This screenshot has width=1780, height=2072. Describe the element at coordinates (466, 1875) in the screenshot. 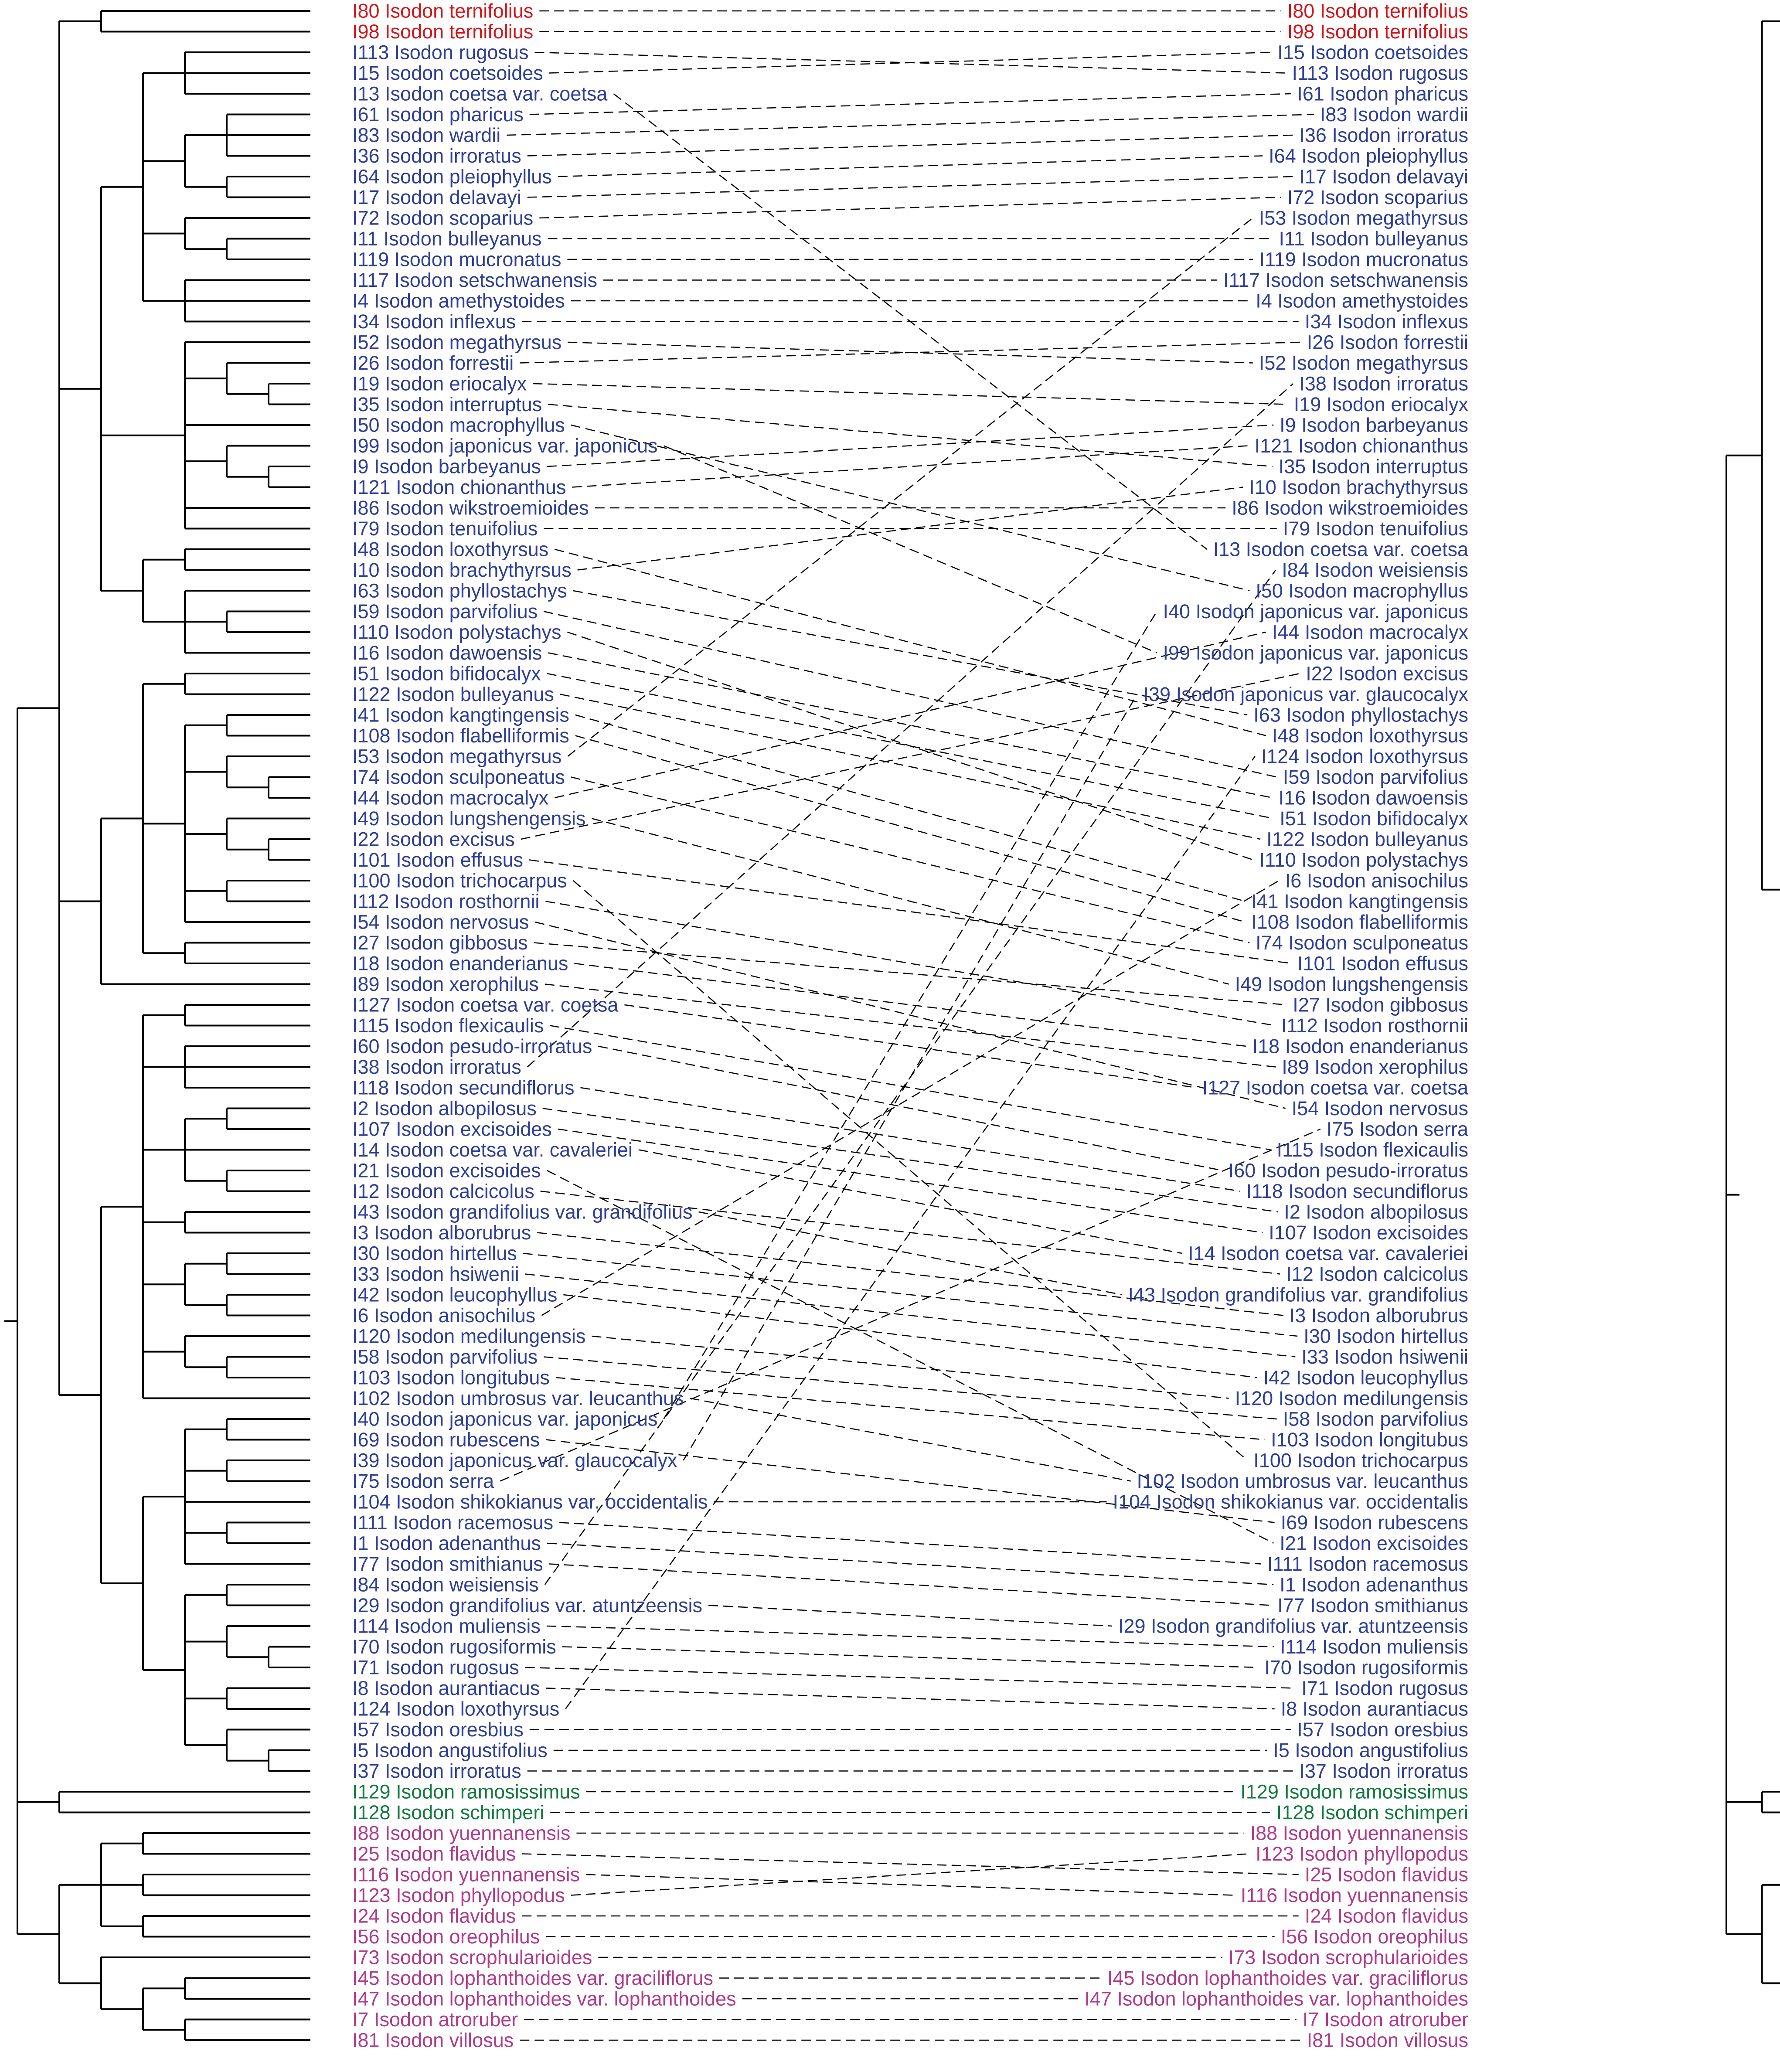

I see `left-tip-label: I116 Isodon yuennanensis` at that location.